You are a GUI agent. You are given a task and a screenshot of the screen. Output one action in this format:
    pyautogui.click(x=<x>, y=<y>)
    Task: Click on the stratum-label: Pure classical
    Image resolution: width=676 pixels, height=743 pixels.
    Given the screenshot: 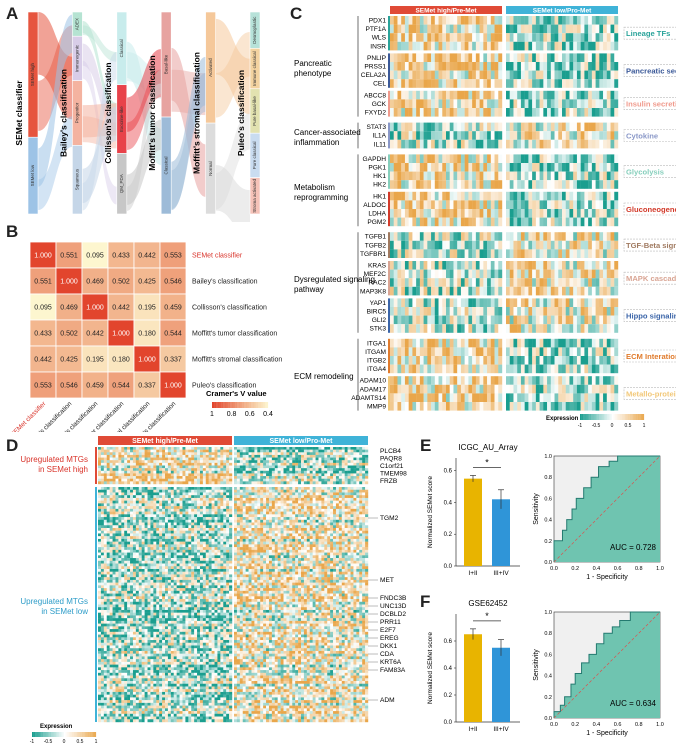 What is the action you would take?
    pyautogui.click(x=254, y=156)
    